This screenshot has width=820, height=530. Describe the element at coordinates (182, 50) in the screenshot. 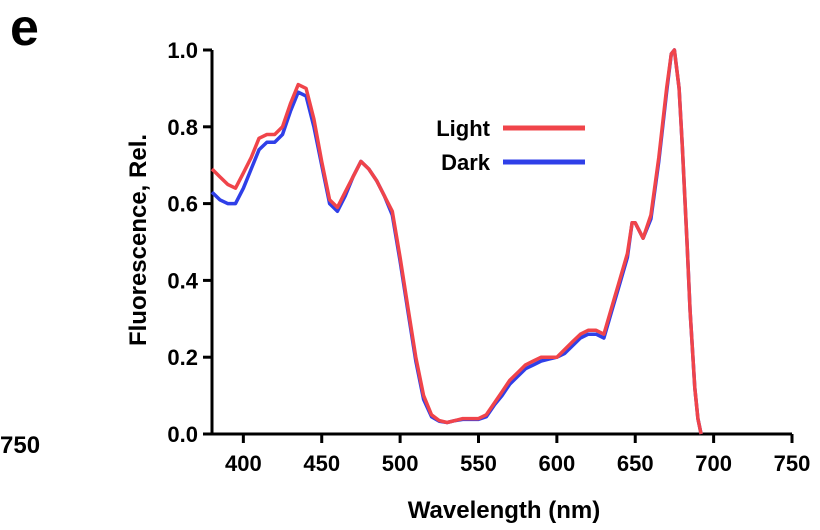

I see `y-tick-label: 1.0` at that location.